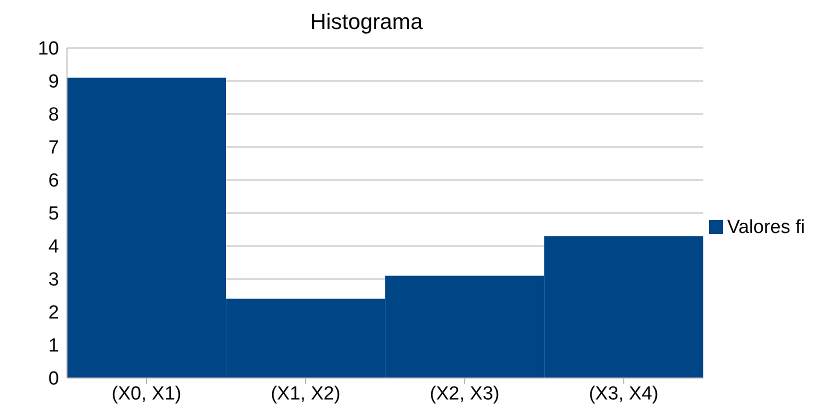  Describe the element at coordinates (53, 181) in the screenshot. I see `y-tick-label: 6` at that location.